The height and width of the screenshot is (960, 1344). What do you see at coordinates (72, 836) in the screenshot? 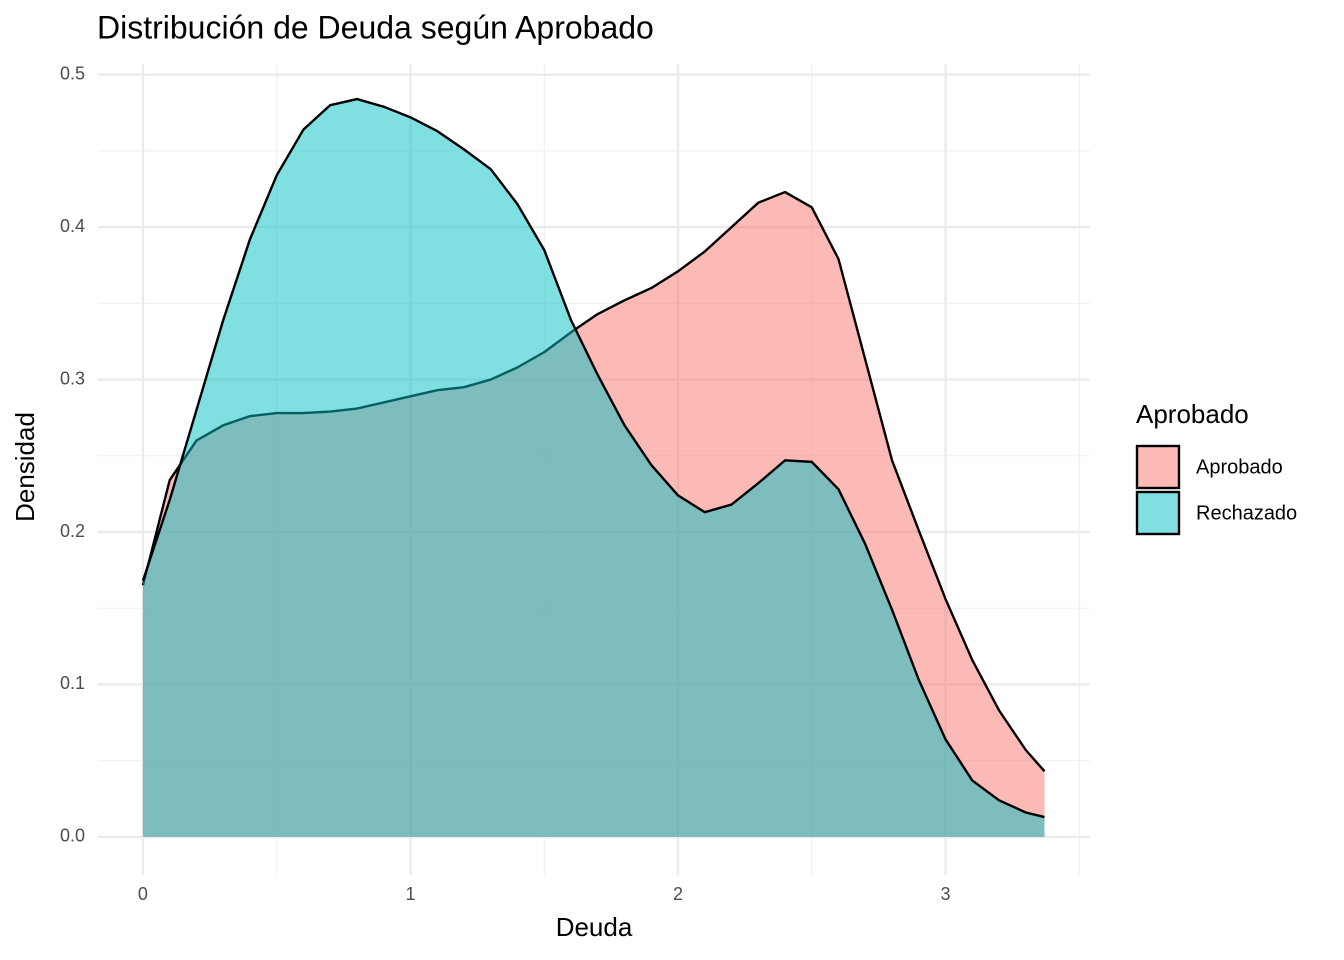
I see `y-tick-label: 0.0` at bounding box center [72, 836].